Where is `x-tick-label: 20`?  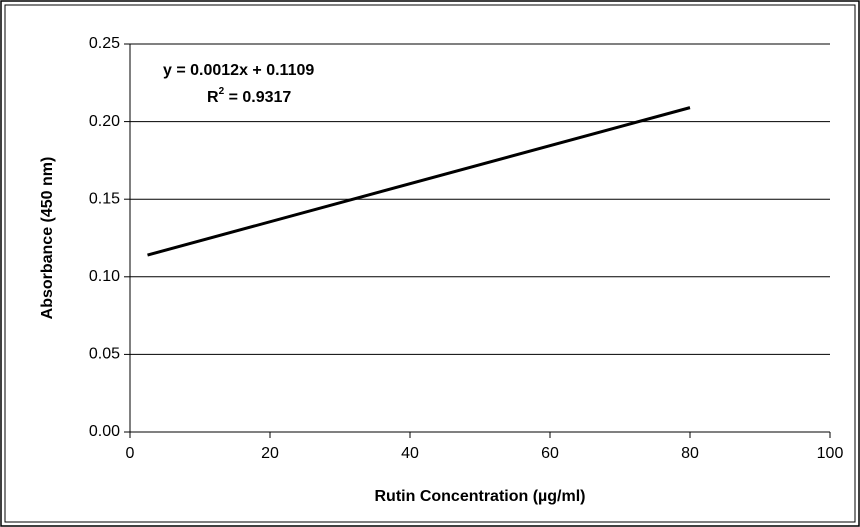
x-tick-label: 20 is located at coordinates (270, 453).